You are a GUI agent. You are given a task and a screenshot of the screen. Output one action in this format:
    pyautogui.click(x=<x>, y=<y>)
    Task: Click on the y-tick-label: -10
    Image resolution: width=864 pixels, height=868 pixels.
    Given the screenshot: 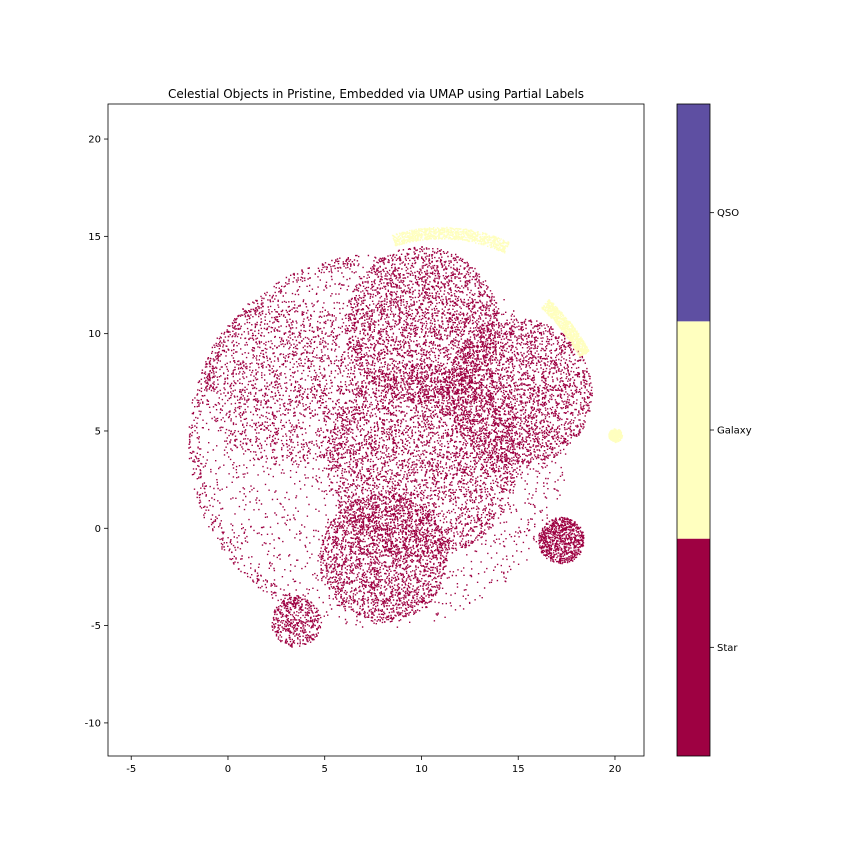 What is the action you would take?
    pyautogui.click(x=93, y=723)
    